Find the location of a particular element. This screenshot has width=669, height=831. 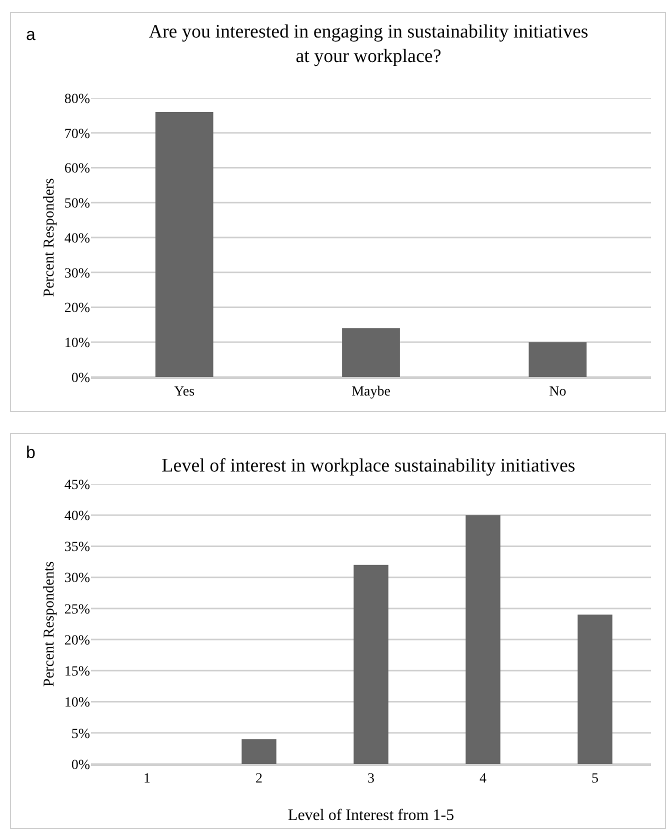

y-axis-title: Percent Responders is located at coordinates (50, 237).